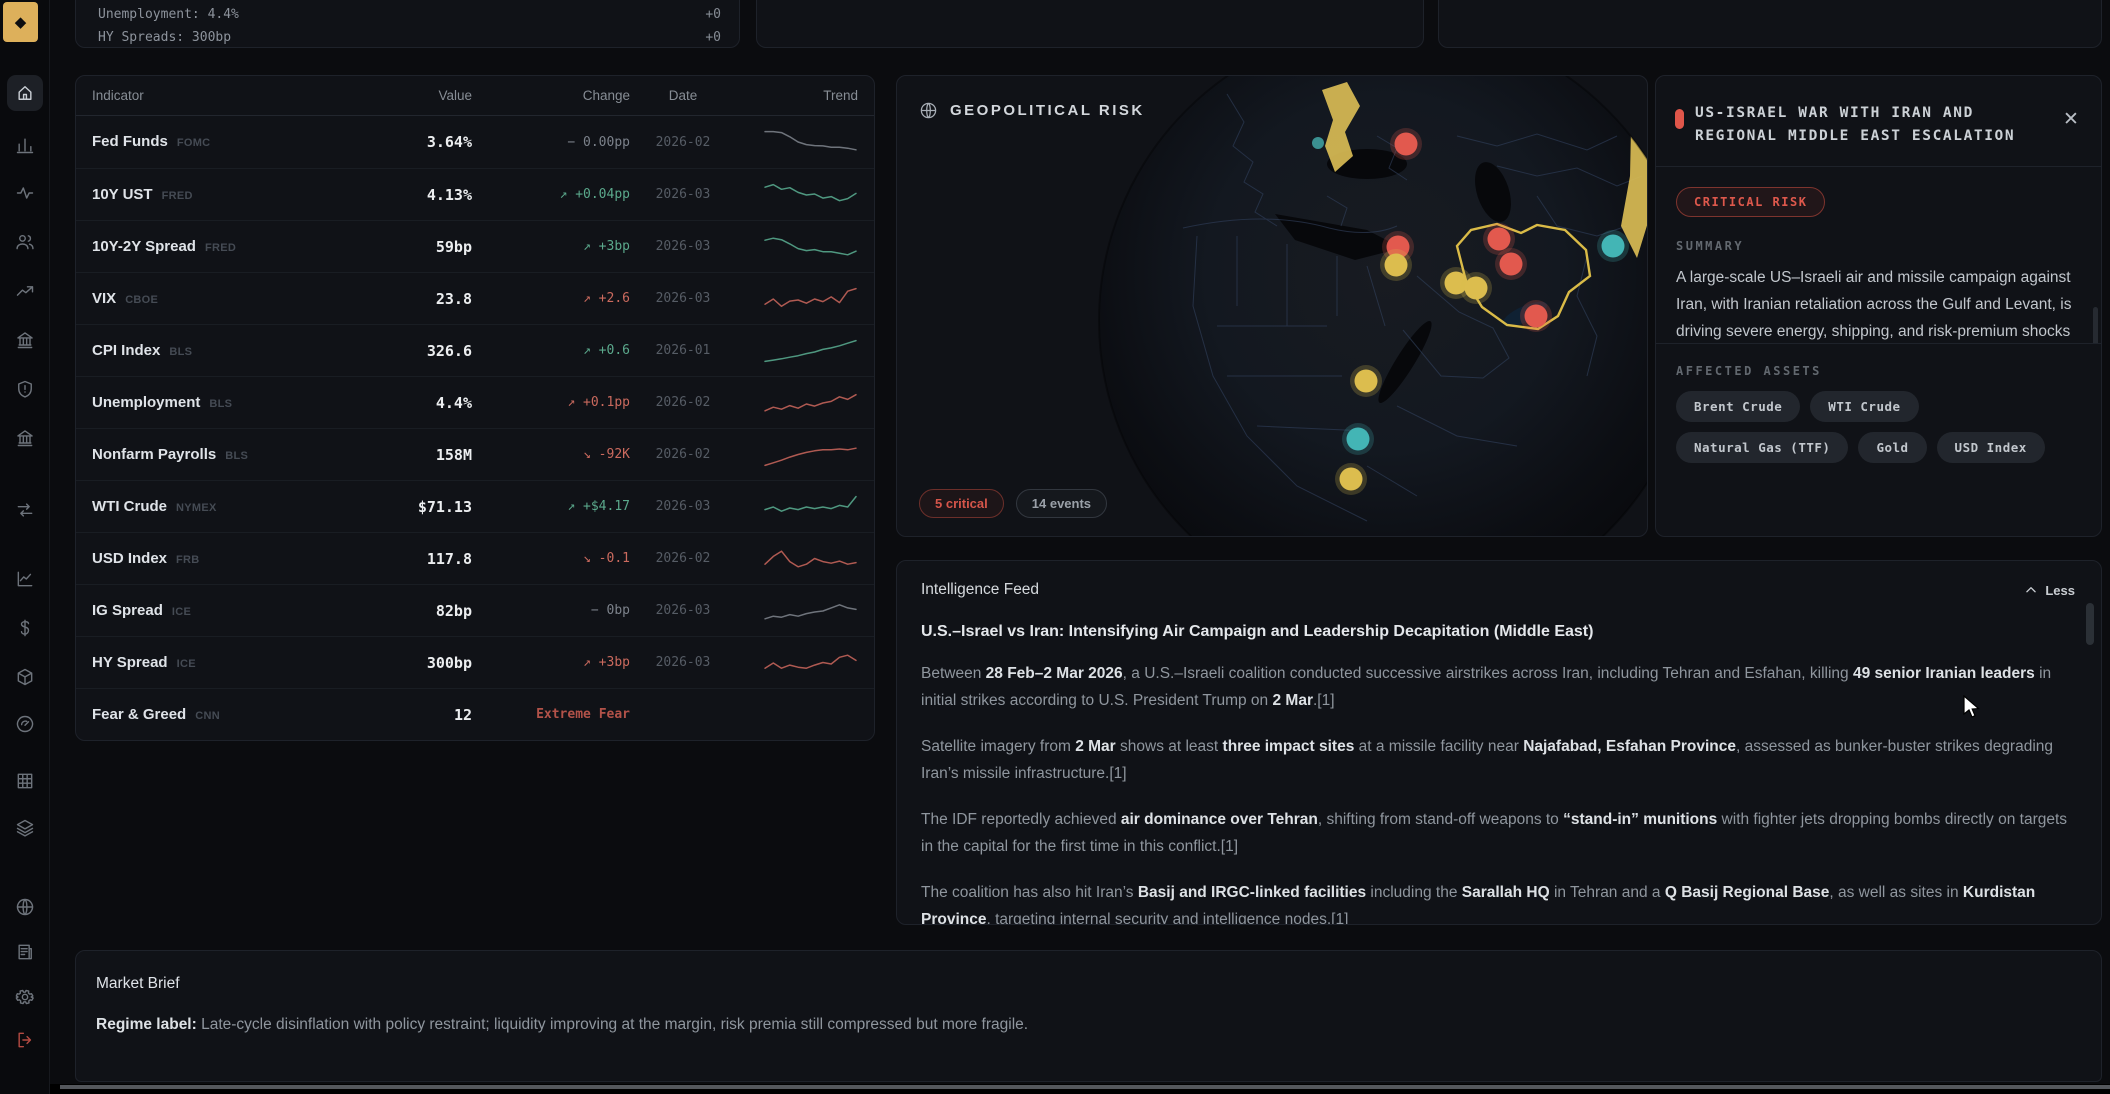 This screenshot has height=1094, width=2110. Describe the element at coordinates (606, 246) in the screenshot. I see `indicator-change: ↗ +3bp` at that location.